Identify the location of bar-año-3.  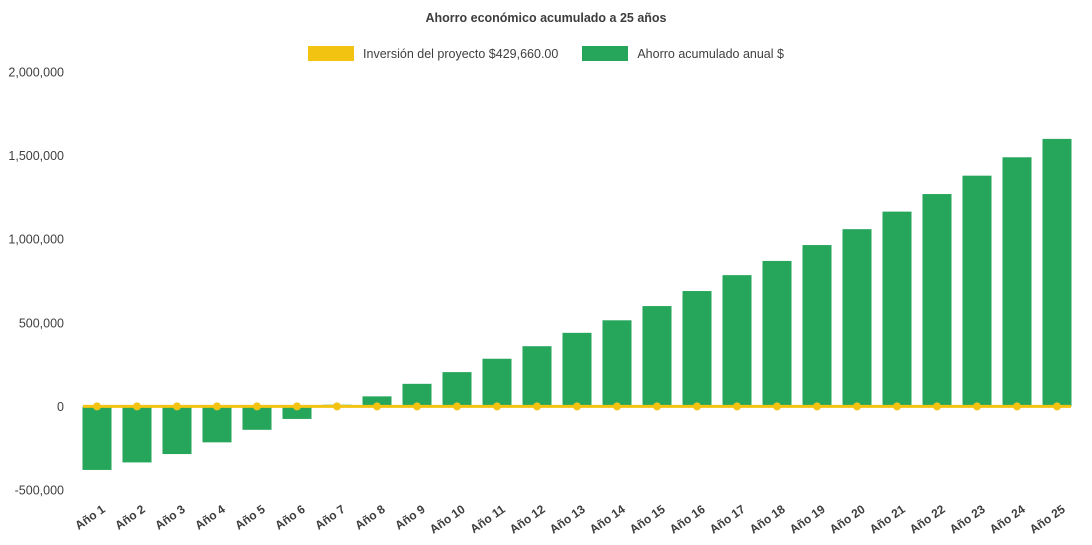
(177, 430).